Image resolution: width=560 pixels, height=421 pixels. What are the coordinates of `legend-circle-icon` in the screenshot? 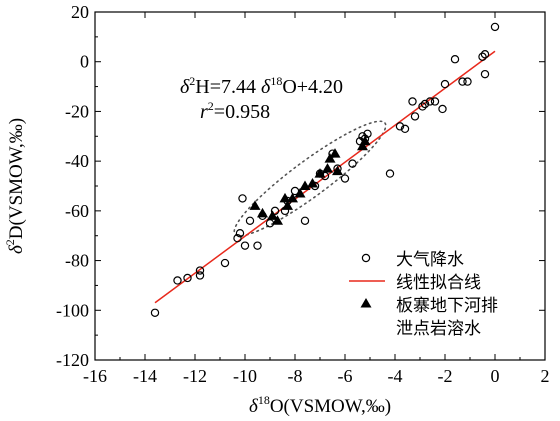 It's located at (366, 258).